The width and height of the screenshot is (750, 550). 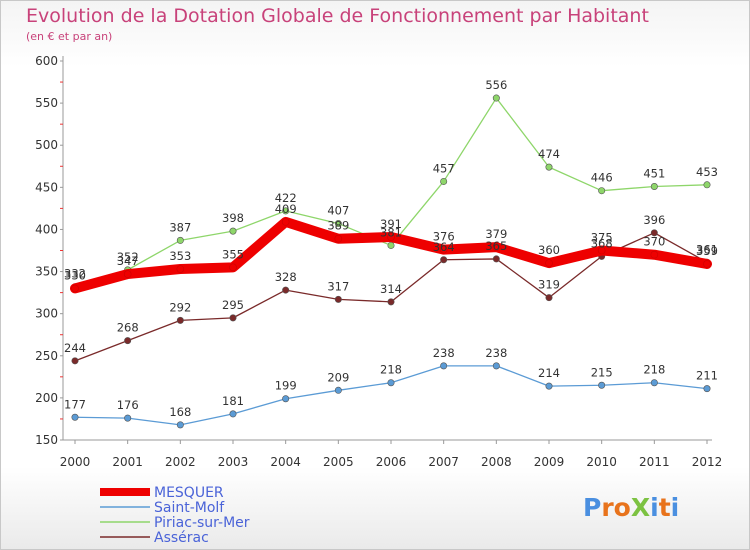 I want to click on data-label: 407, so click(x=338, y=211).